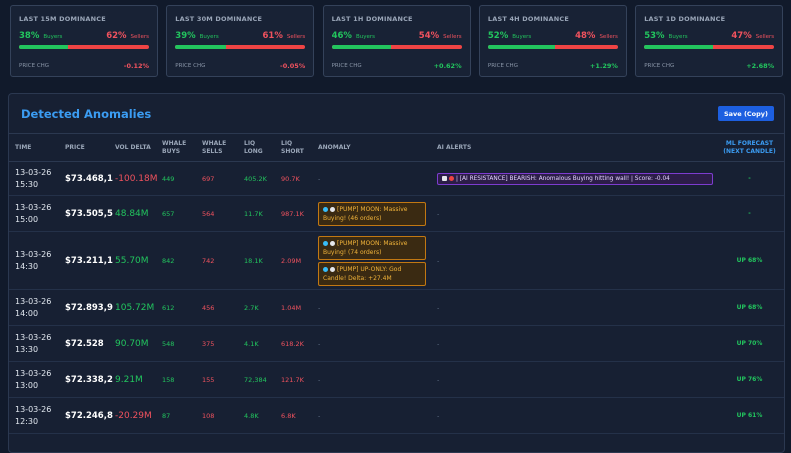  What do you see at coordinates (256, 307) in the screenshot?
I see `liq-long: 2.7K` at bounding box center [256, 307].